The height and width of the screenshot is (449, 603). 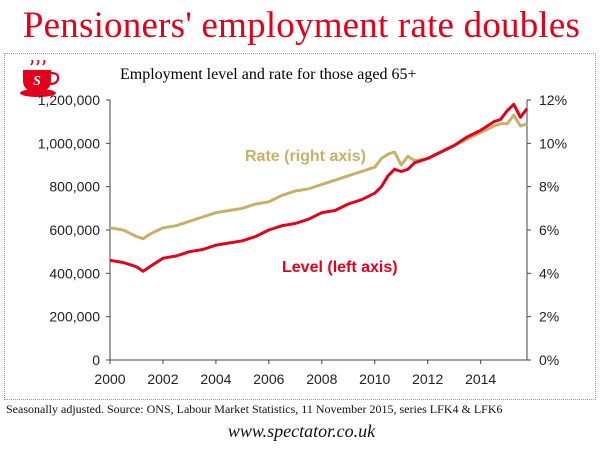 I want to click on x-tick-label: 2002, so click(x=162, y=379).